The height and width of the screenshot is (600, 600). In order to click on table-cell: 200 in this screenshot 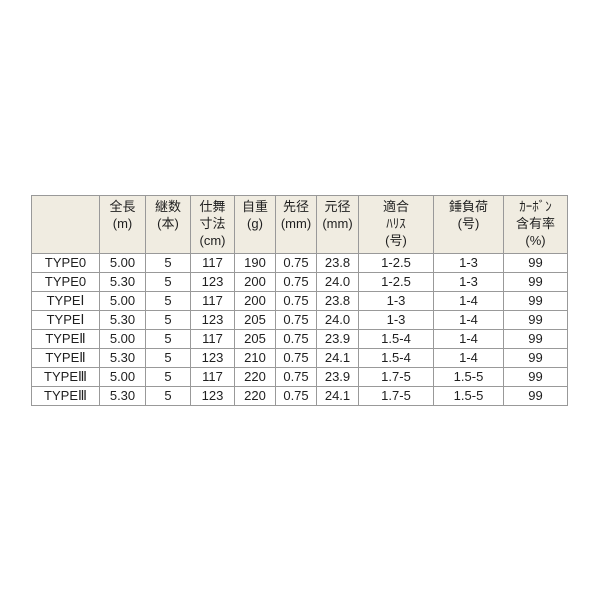, I will do `click(255, 282)`.